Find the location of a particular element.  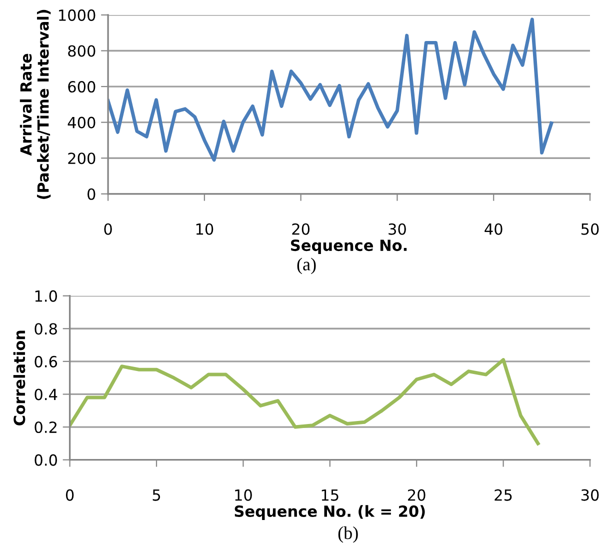

y-tick-label: 0.6 is located at coordinates (46, 362).